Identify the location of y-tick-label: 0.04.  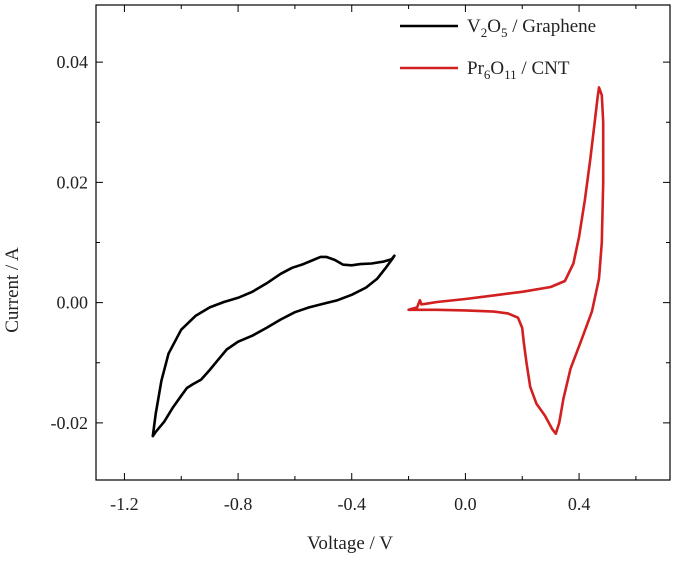
(73, 62).